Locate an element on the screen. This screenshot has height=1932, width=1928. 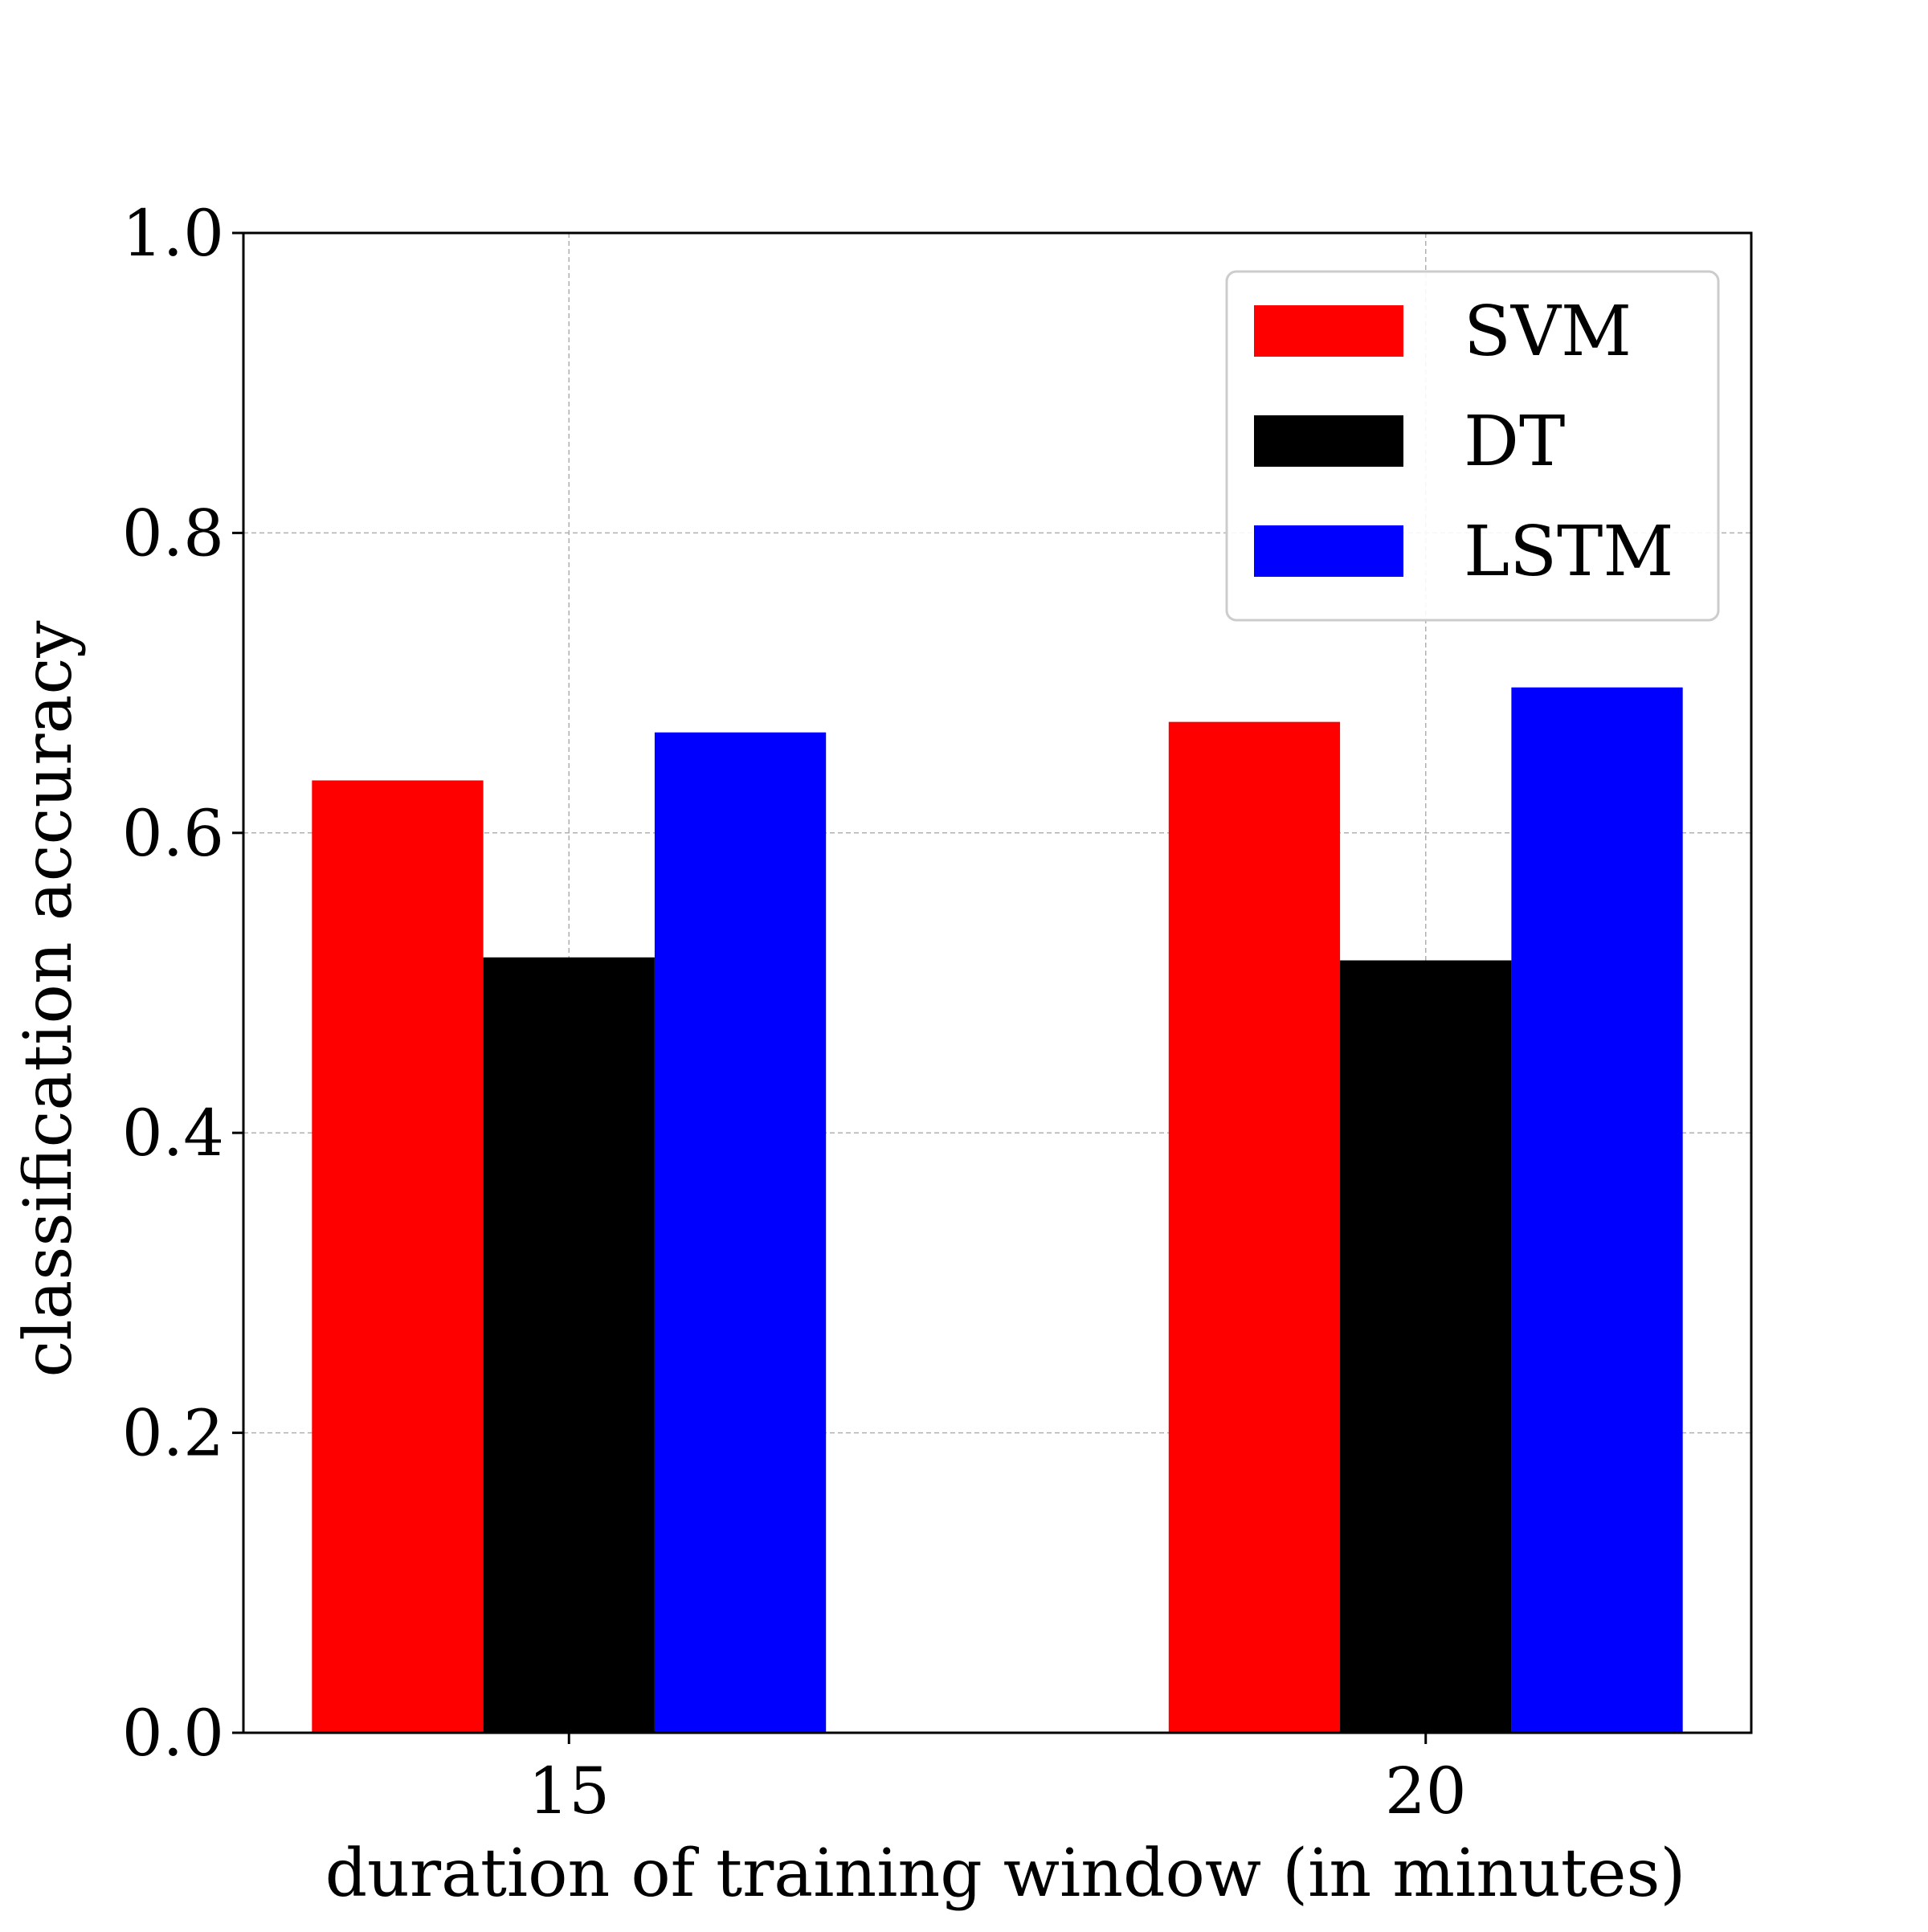
legend-swatch-lstm is located at coordinates (1328, 551).